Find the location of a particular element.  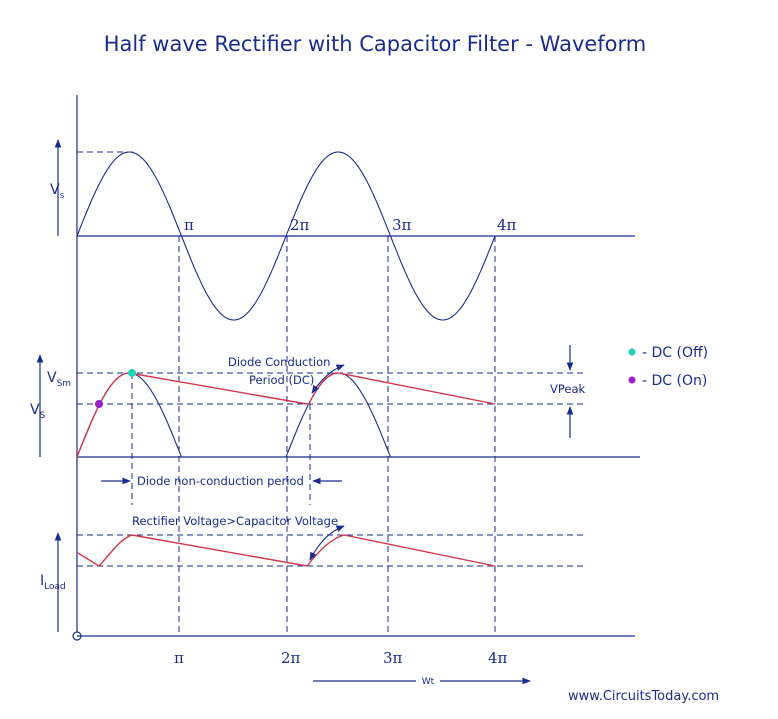

half-wave-rectified is located at coordinates (234, 415).